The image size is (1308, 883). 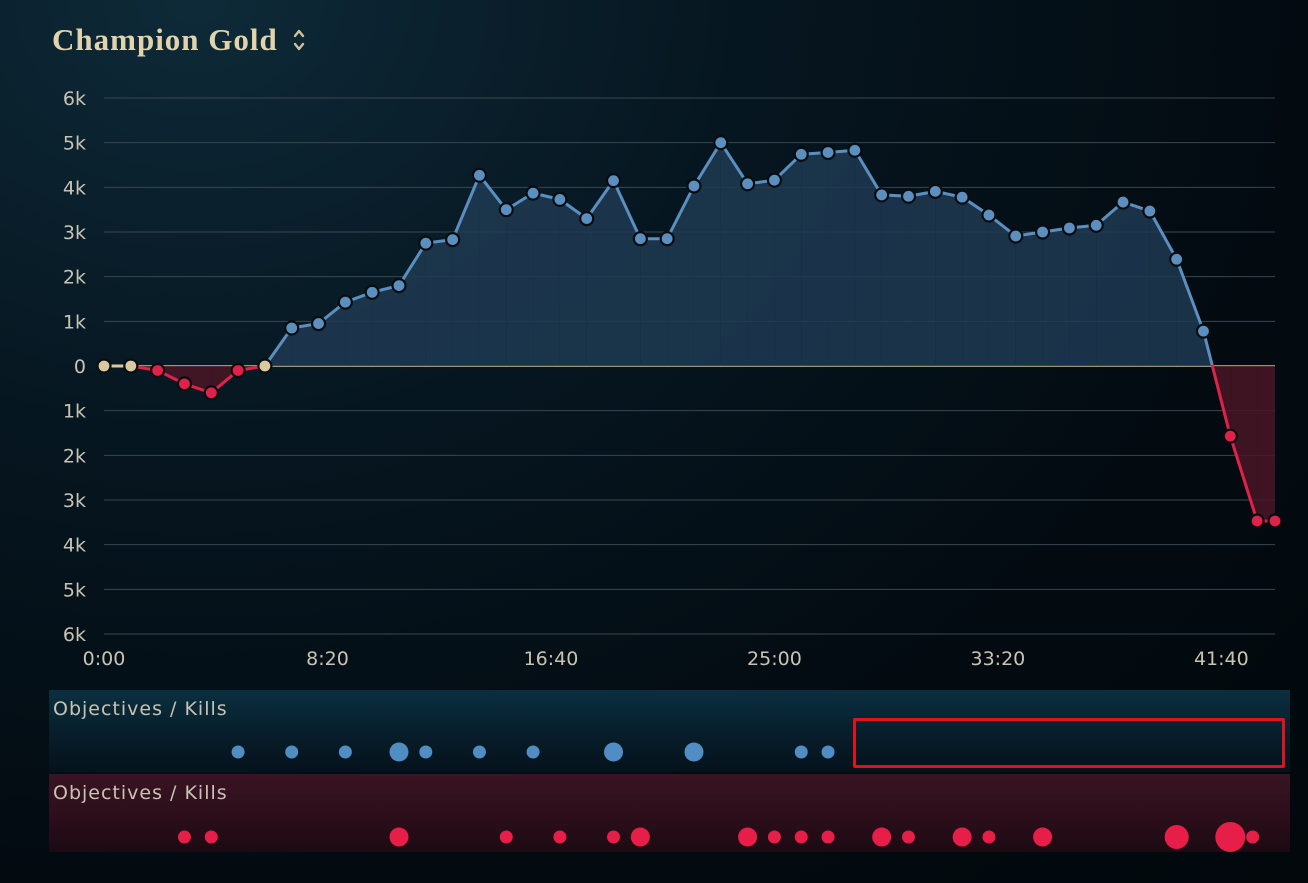 What do you see at coordinates (1221, 659) in the screenshot?
I see `x-tick-label: 41:40` at bounding box center [1221, 659].